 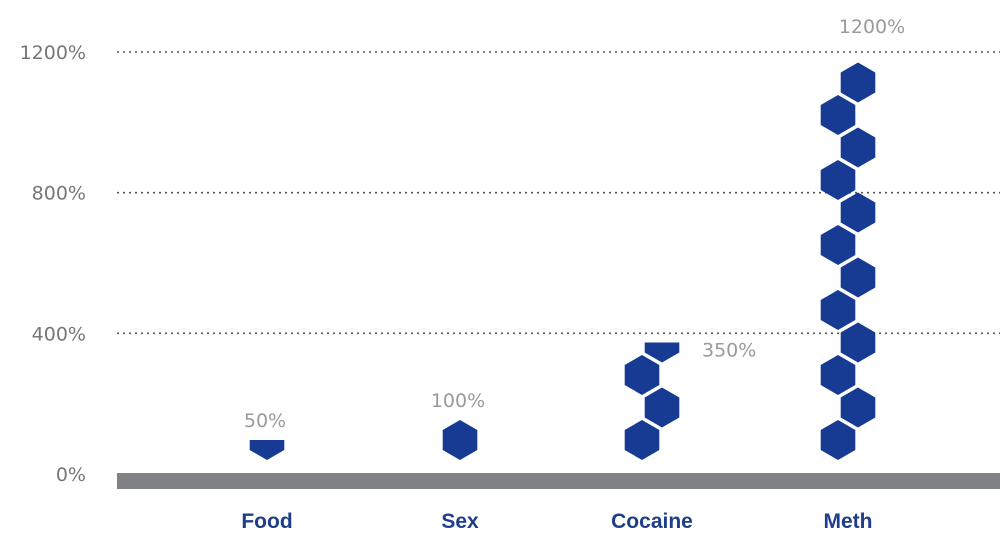 I want to click on bar-cocaine, so click(x=652, y=401).